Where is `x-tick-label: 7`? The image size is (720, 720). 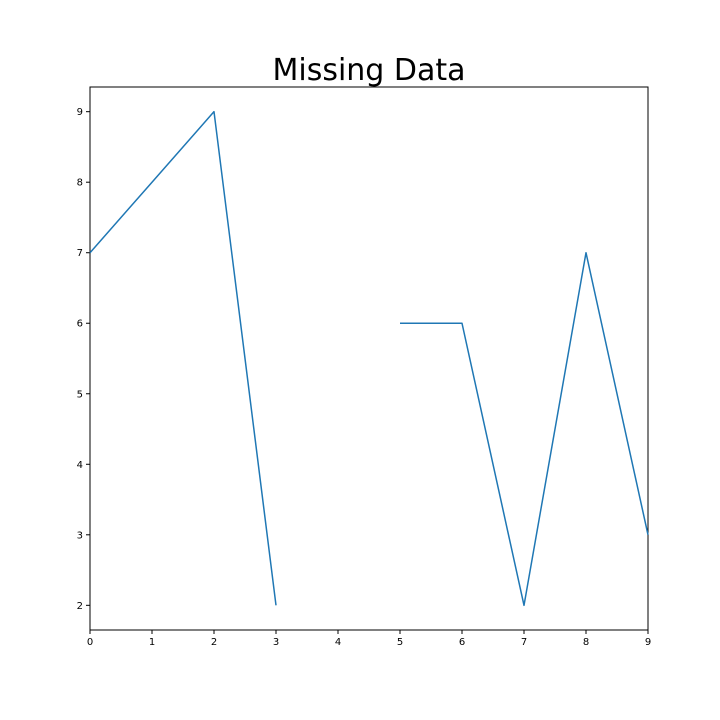
x-tick-label: 7 is located at coordinates (524, 642).